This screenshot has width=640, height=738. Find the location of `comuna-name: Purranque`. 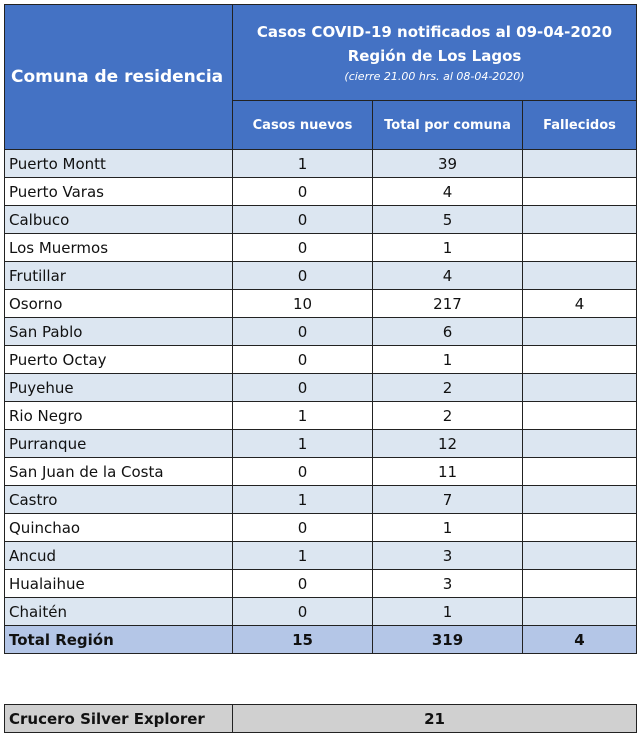

comuna-name: Purranque is located at coordinates (118, 443).